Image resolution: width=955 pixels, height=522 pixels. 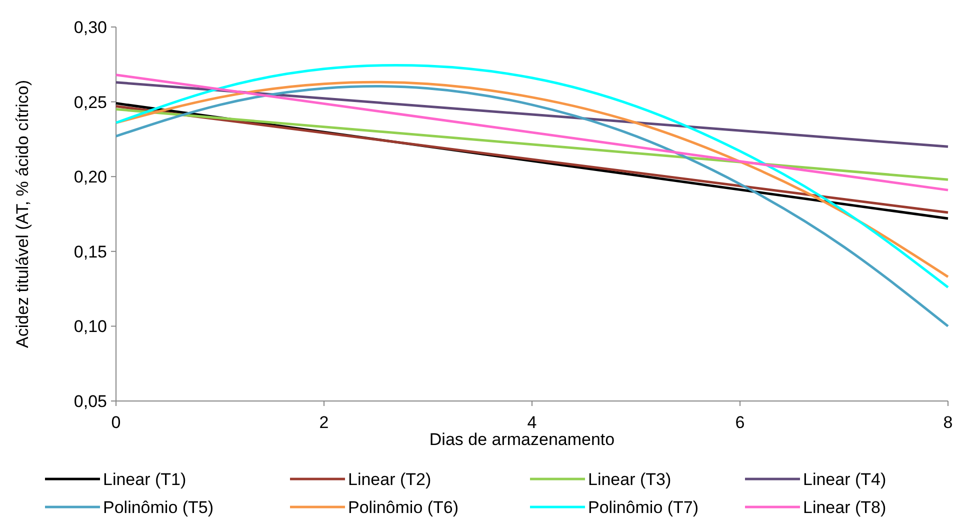 I want to click on legend-label: Polinômio (T6), so click(x=403, y=507).